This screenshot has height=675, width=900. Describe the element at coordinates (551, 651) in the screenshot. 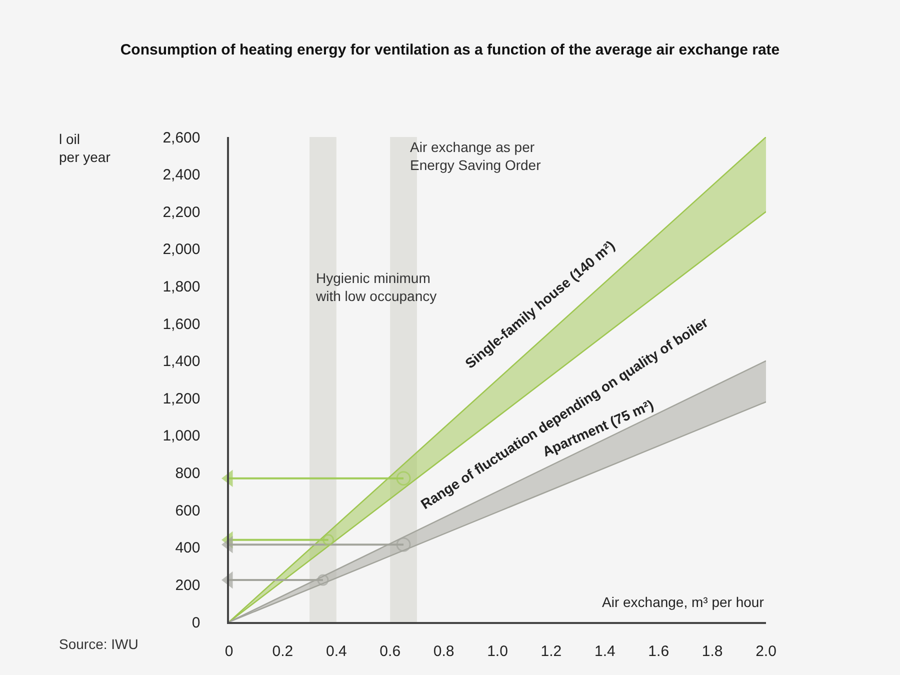

I see `x-tick-label: 1.2` at that location.